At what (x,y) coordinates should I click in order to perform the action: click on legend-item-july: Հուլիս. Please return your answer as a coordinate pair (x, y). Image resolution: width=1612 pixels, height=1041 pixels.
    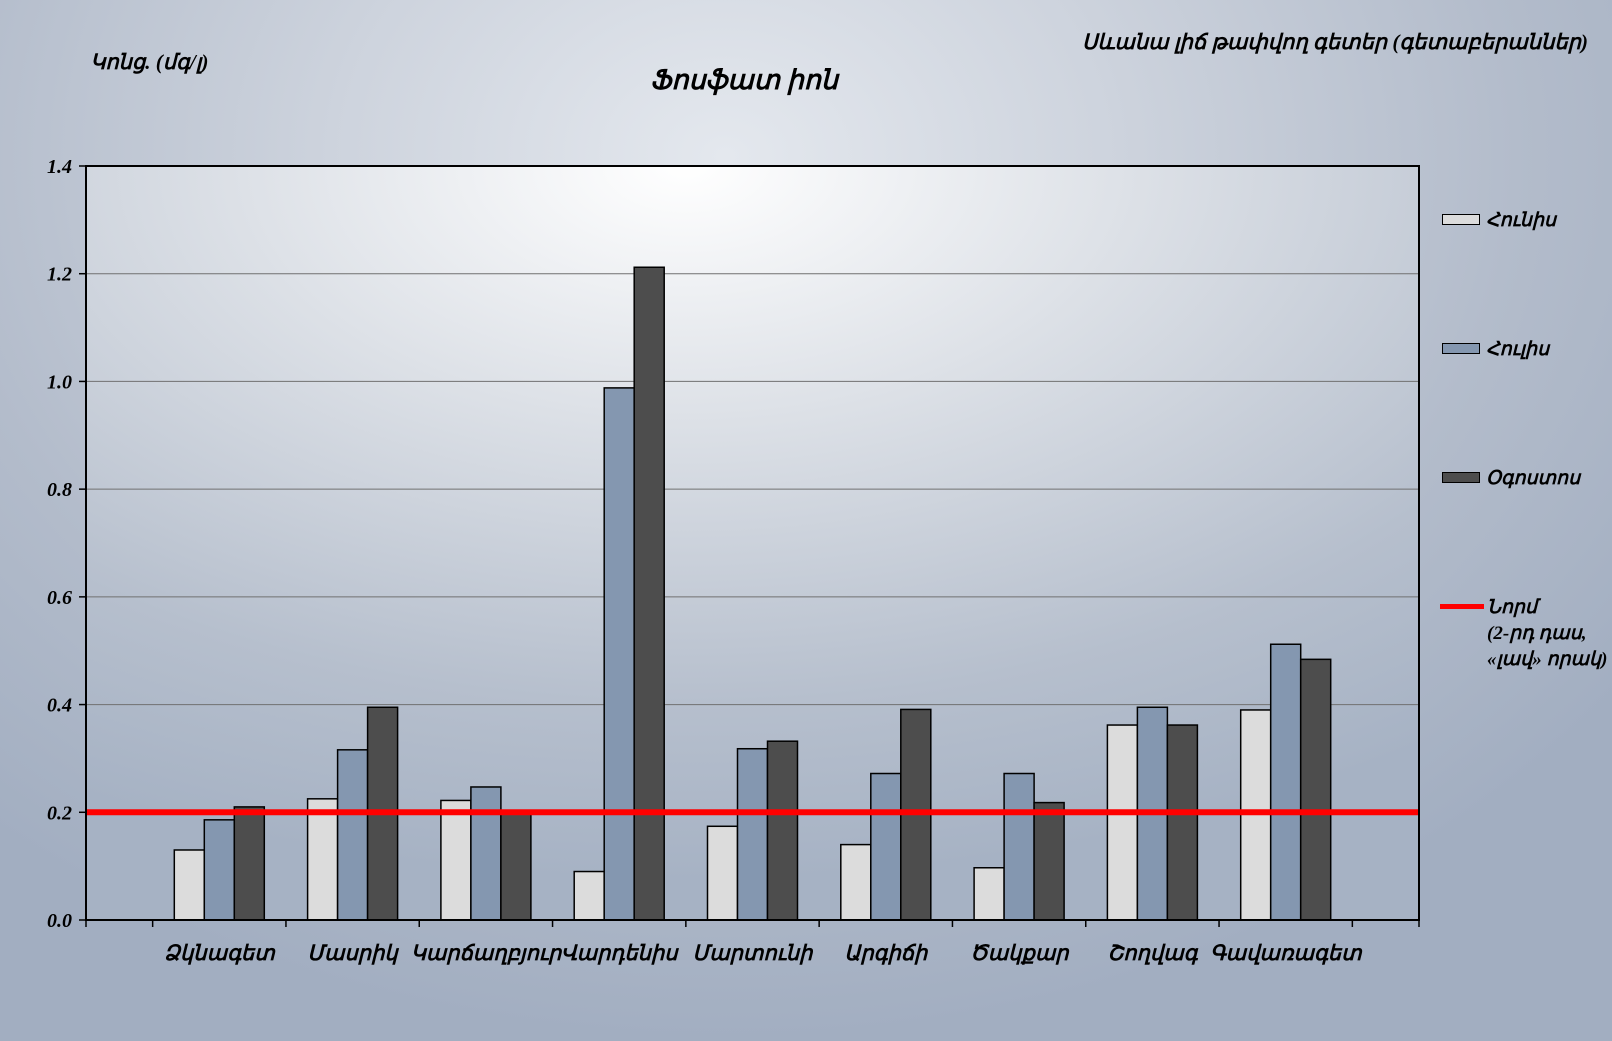
    Looking at the image, I should click on (1495, 350).